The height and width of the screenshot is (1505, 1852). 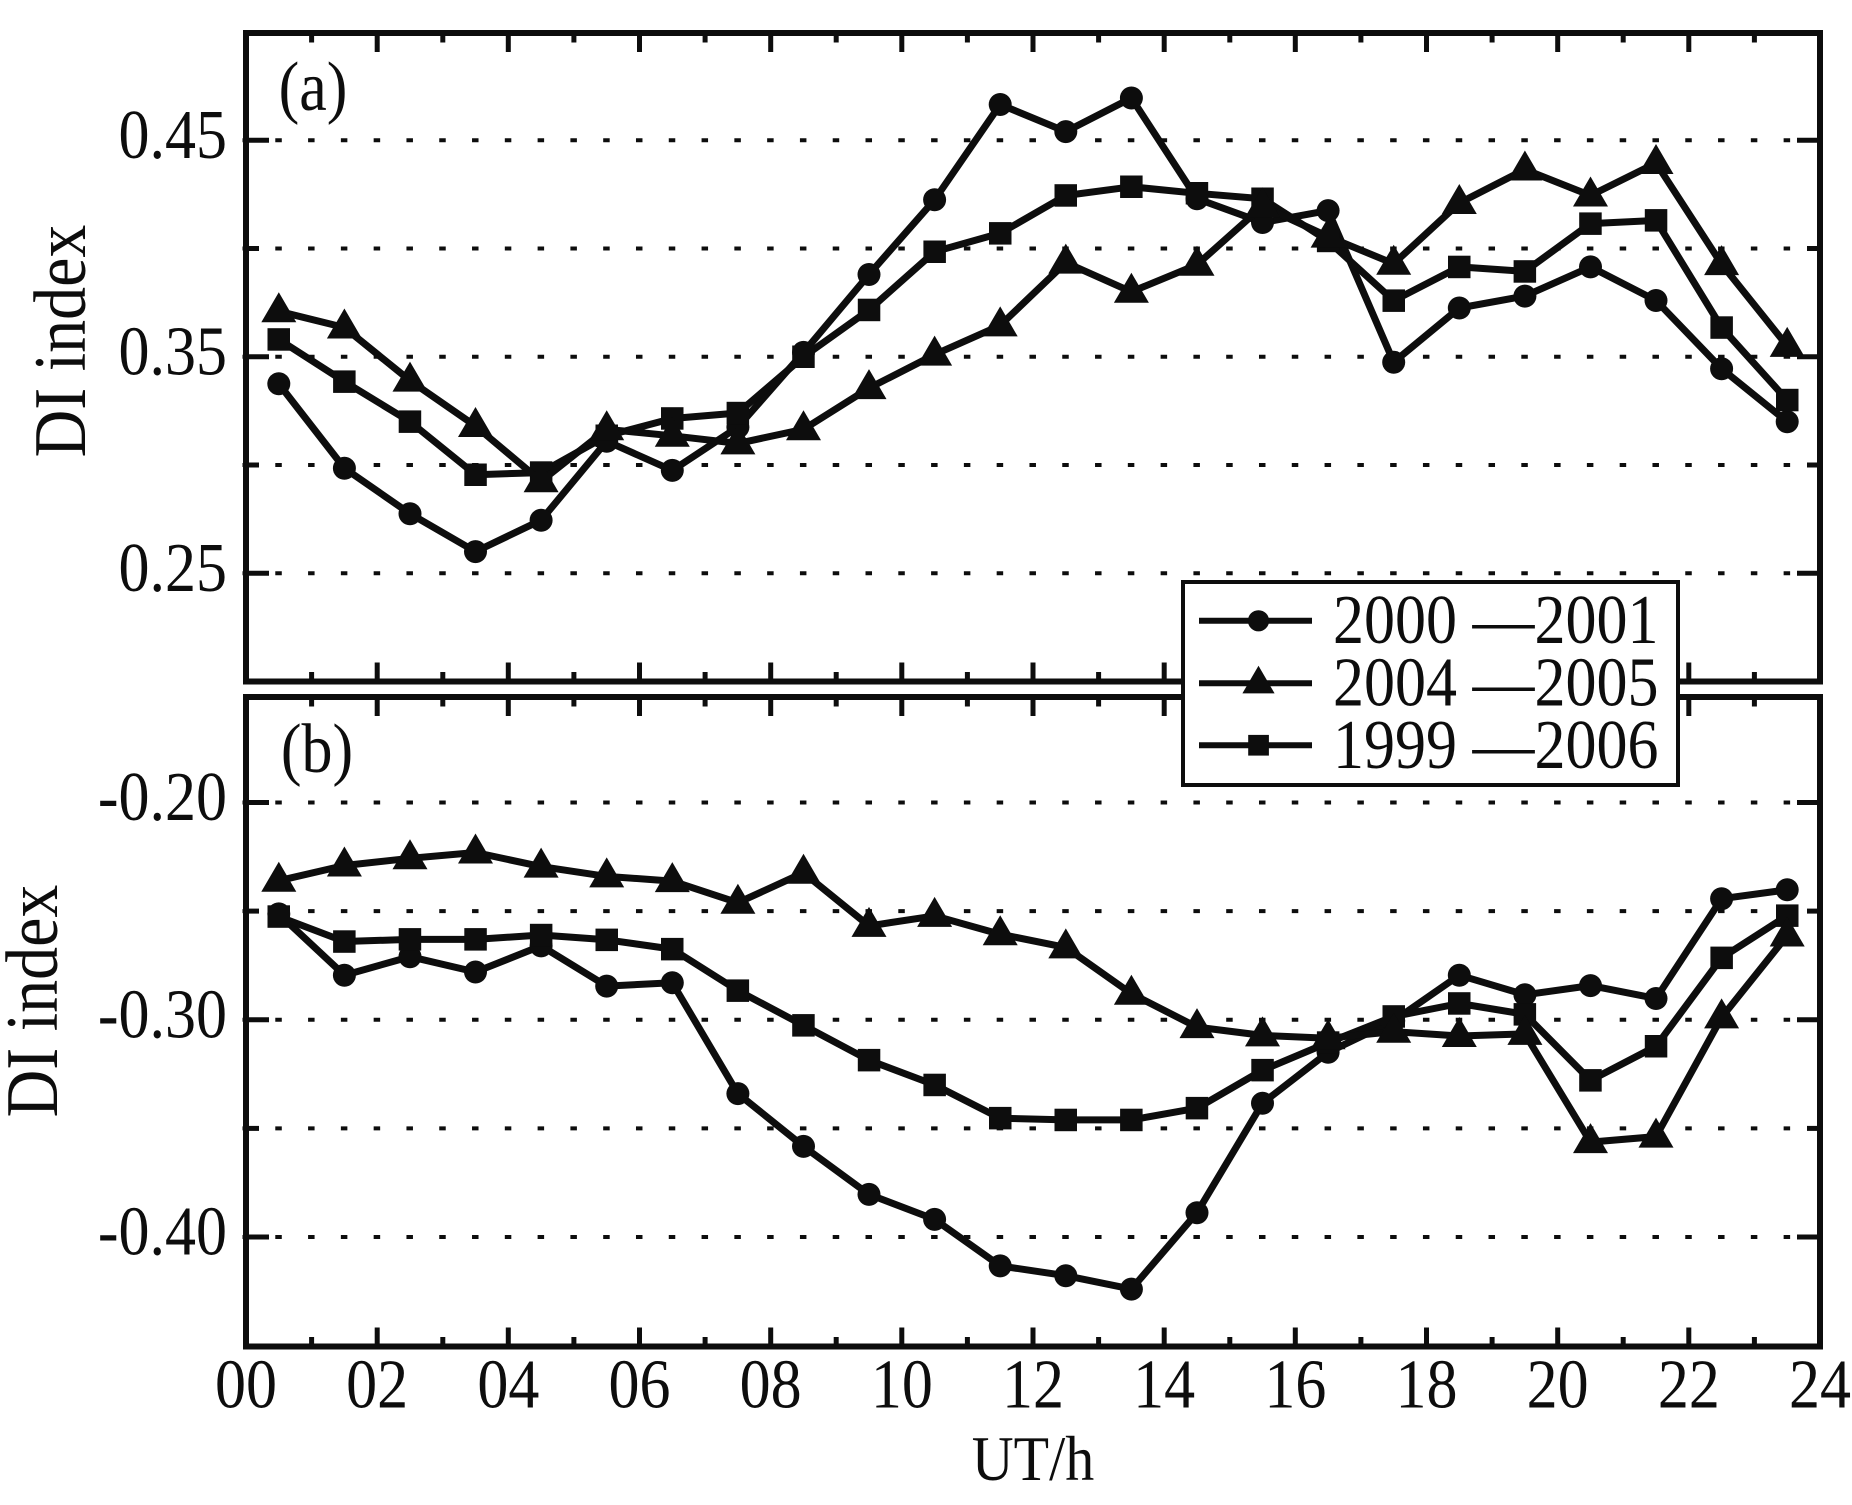 What do you see at coordinates (173, 351) in the screenshot?
I see `svg-text: 0.35` at bounding box center [173, 351].